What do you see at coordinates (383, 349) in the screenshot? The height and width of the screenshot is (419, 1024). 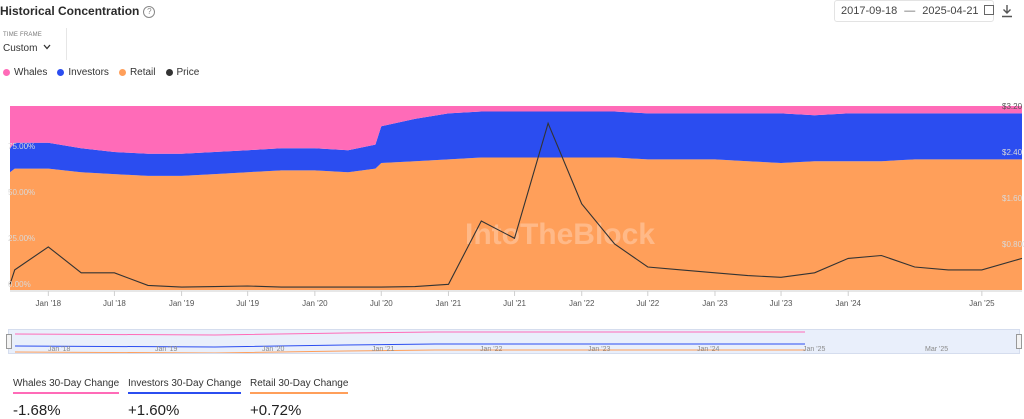 I see `navigator-label: Jan '21` at bounding box center [383, 349].